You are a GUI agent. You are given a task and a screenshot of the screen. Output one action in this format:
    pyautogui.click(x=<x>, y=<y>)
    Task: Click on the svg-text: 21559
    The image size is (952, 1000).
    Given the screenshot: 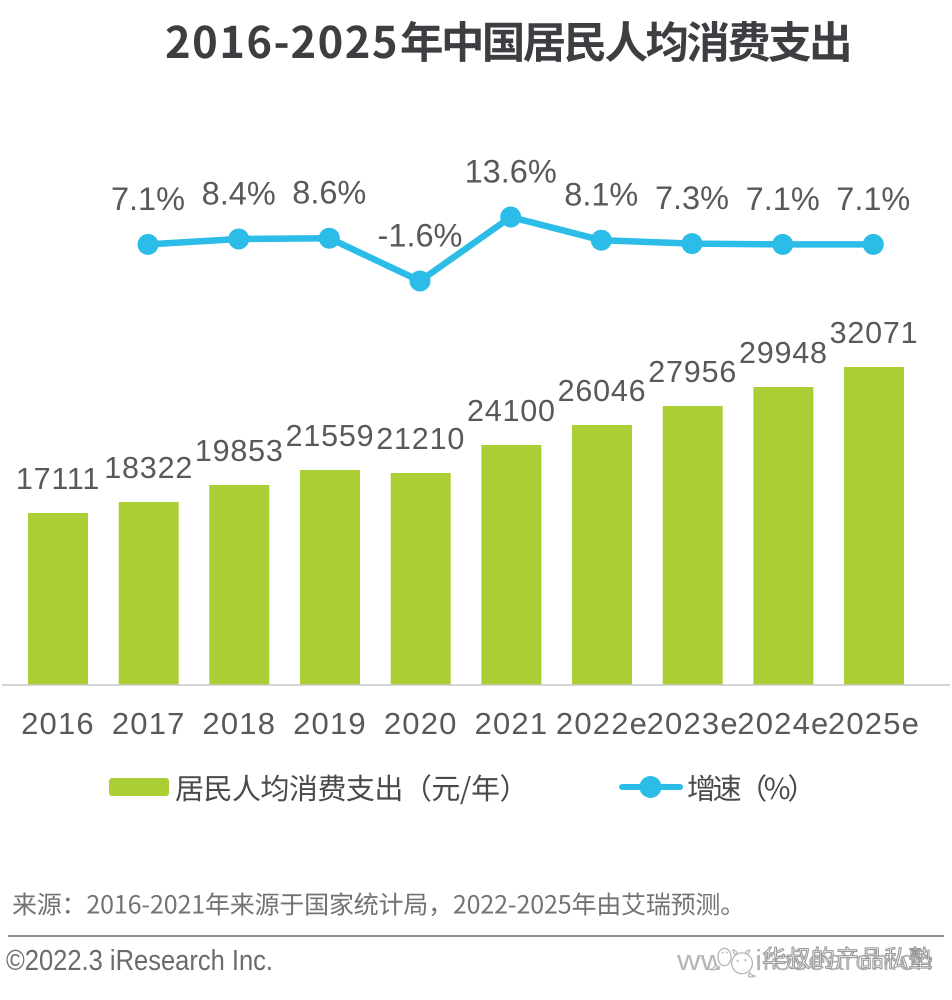 What is the action you would take?
    pyautogui.click(x=330, y=436)
    